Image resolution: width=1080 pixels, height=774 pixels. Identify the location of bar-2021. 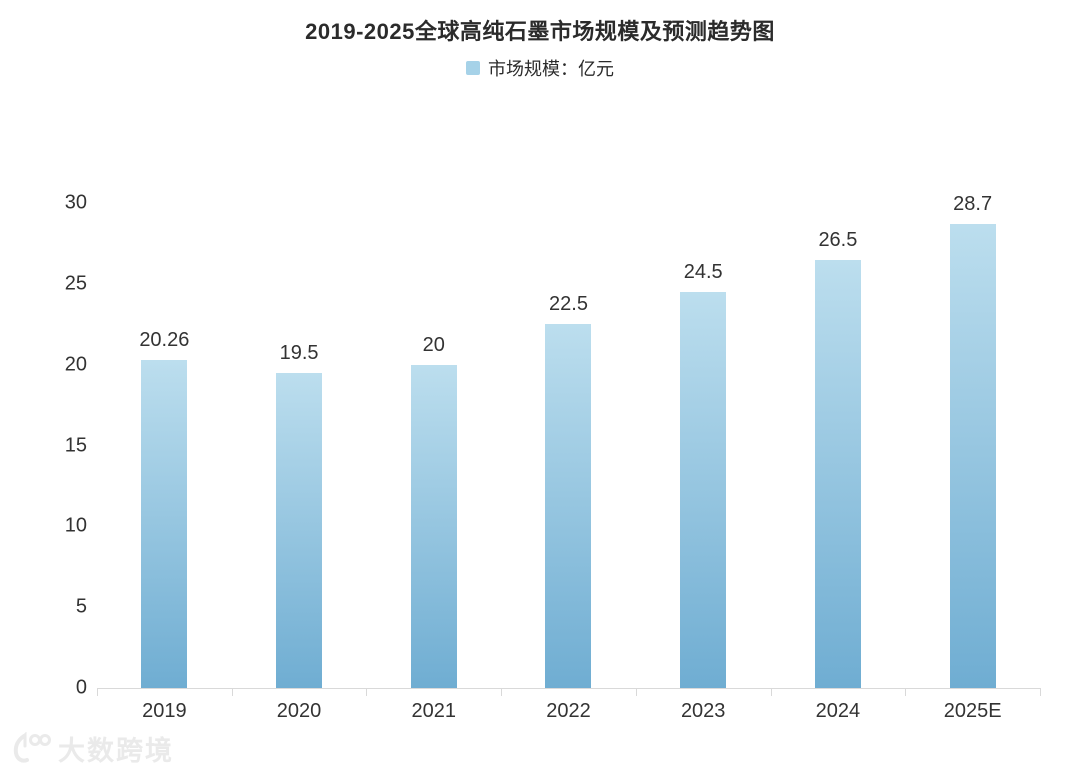
(433, 526).